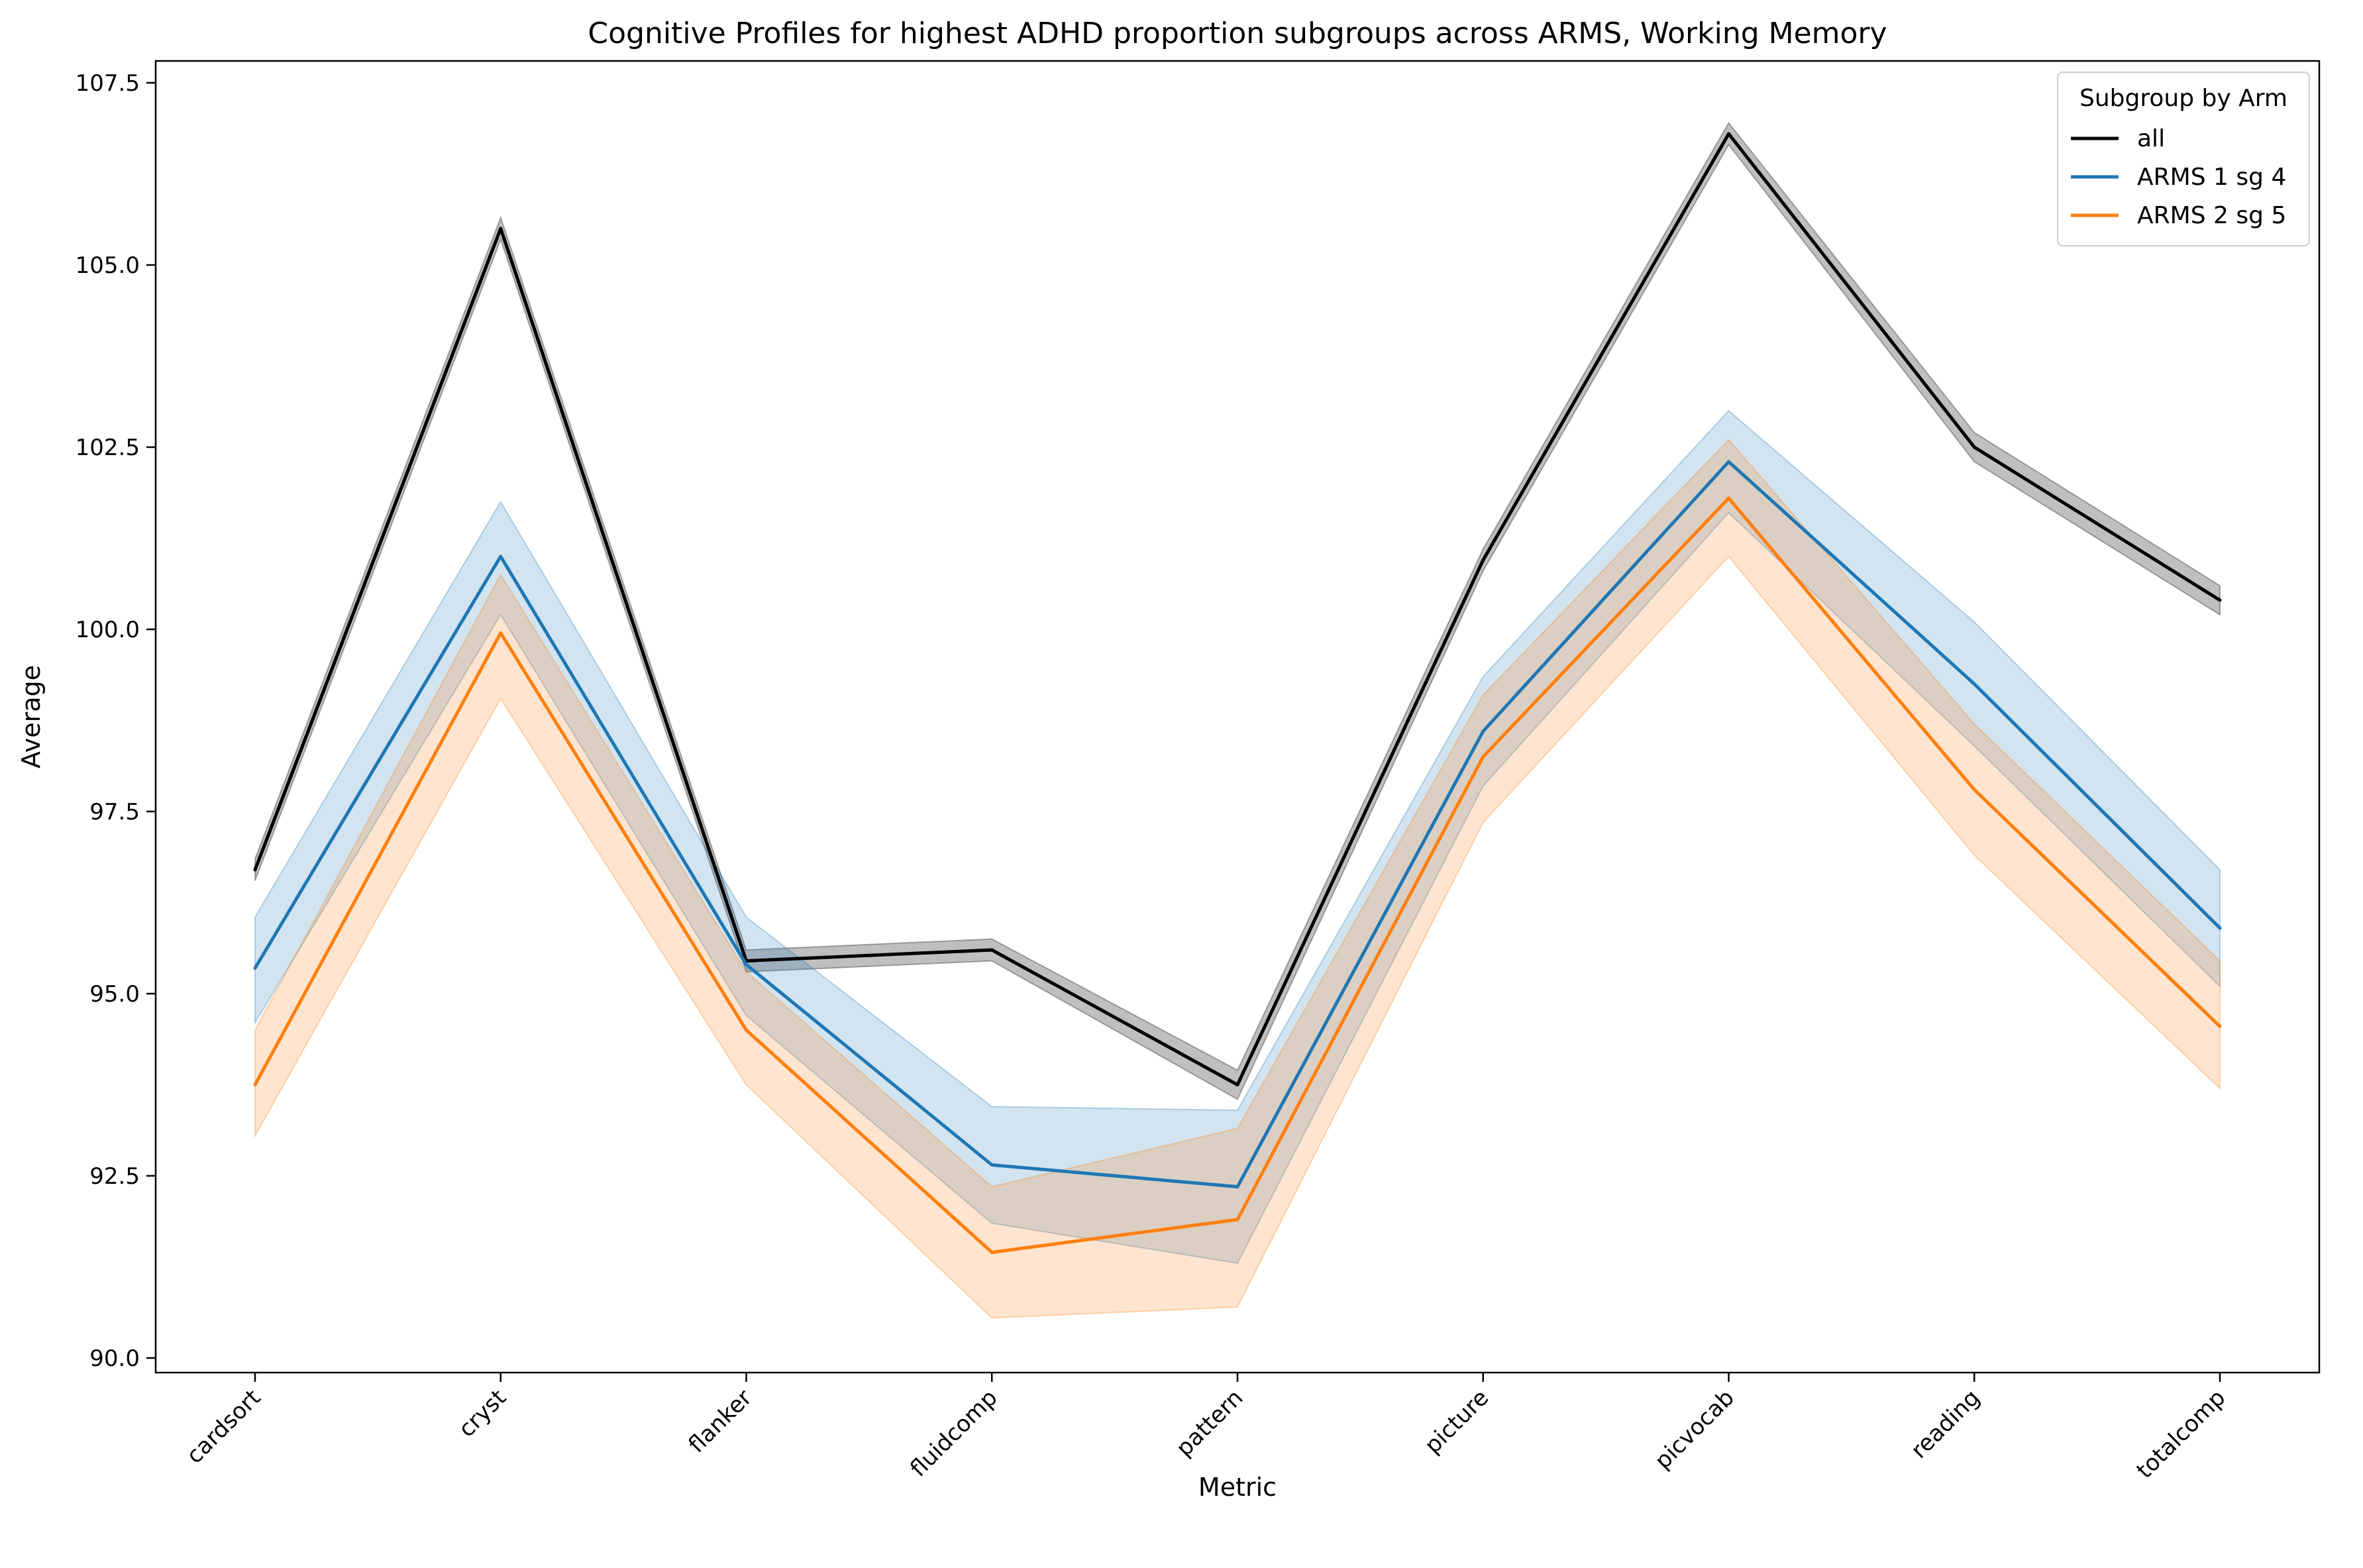 This screenshot has height=1568, width=2363. Describe the element at coordinates (108, 83) in the screenshot. I see `y-tick-label: 107.5` at that location.